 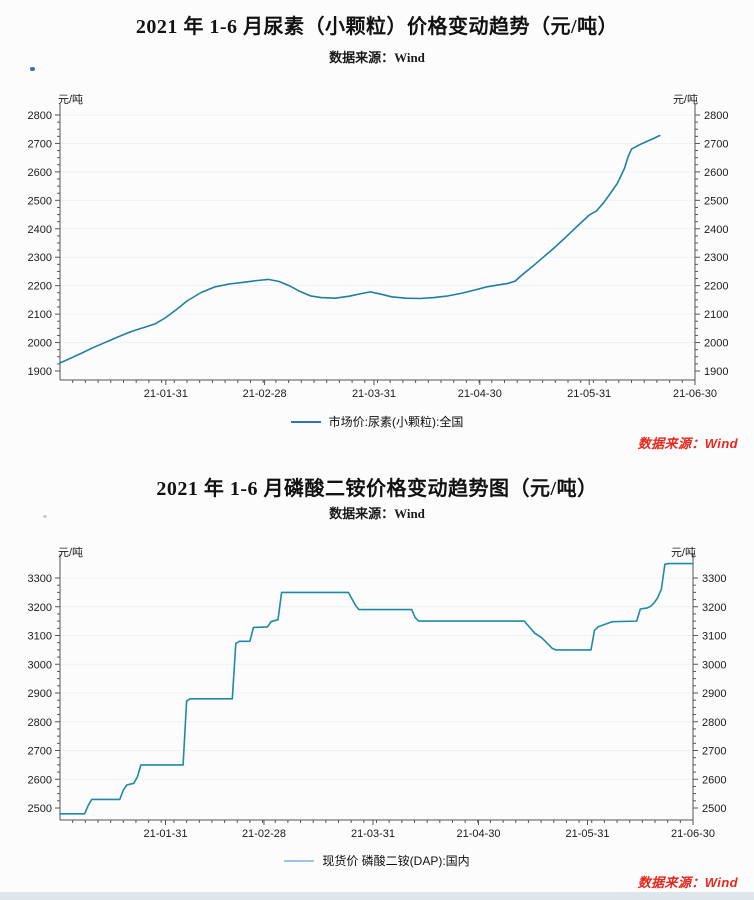 What do you see at coordinates (396, 422) in the screenshot?
I see `urea-legend-label: 市场价:尿素(小颗粒):全国` at bounding box center [396, 422].